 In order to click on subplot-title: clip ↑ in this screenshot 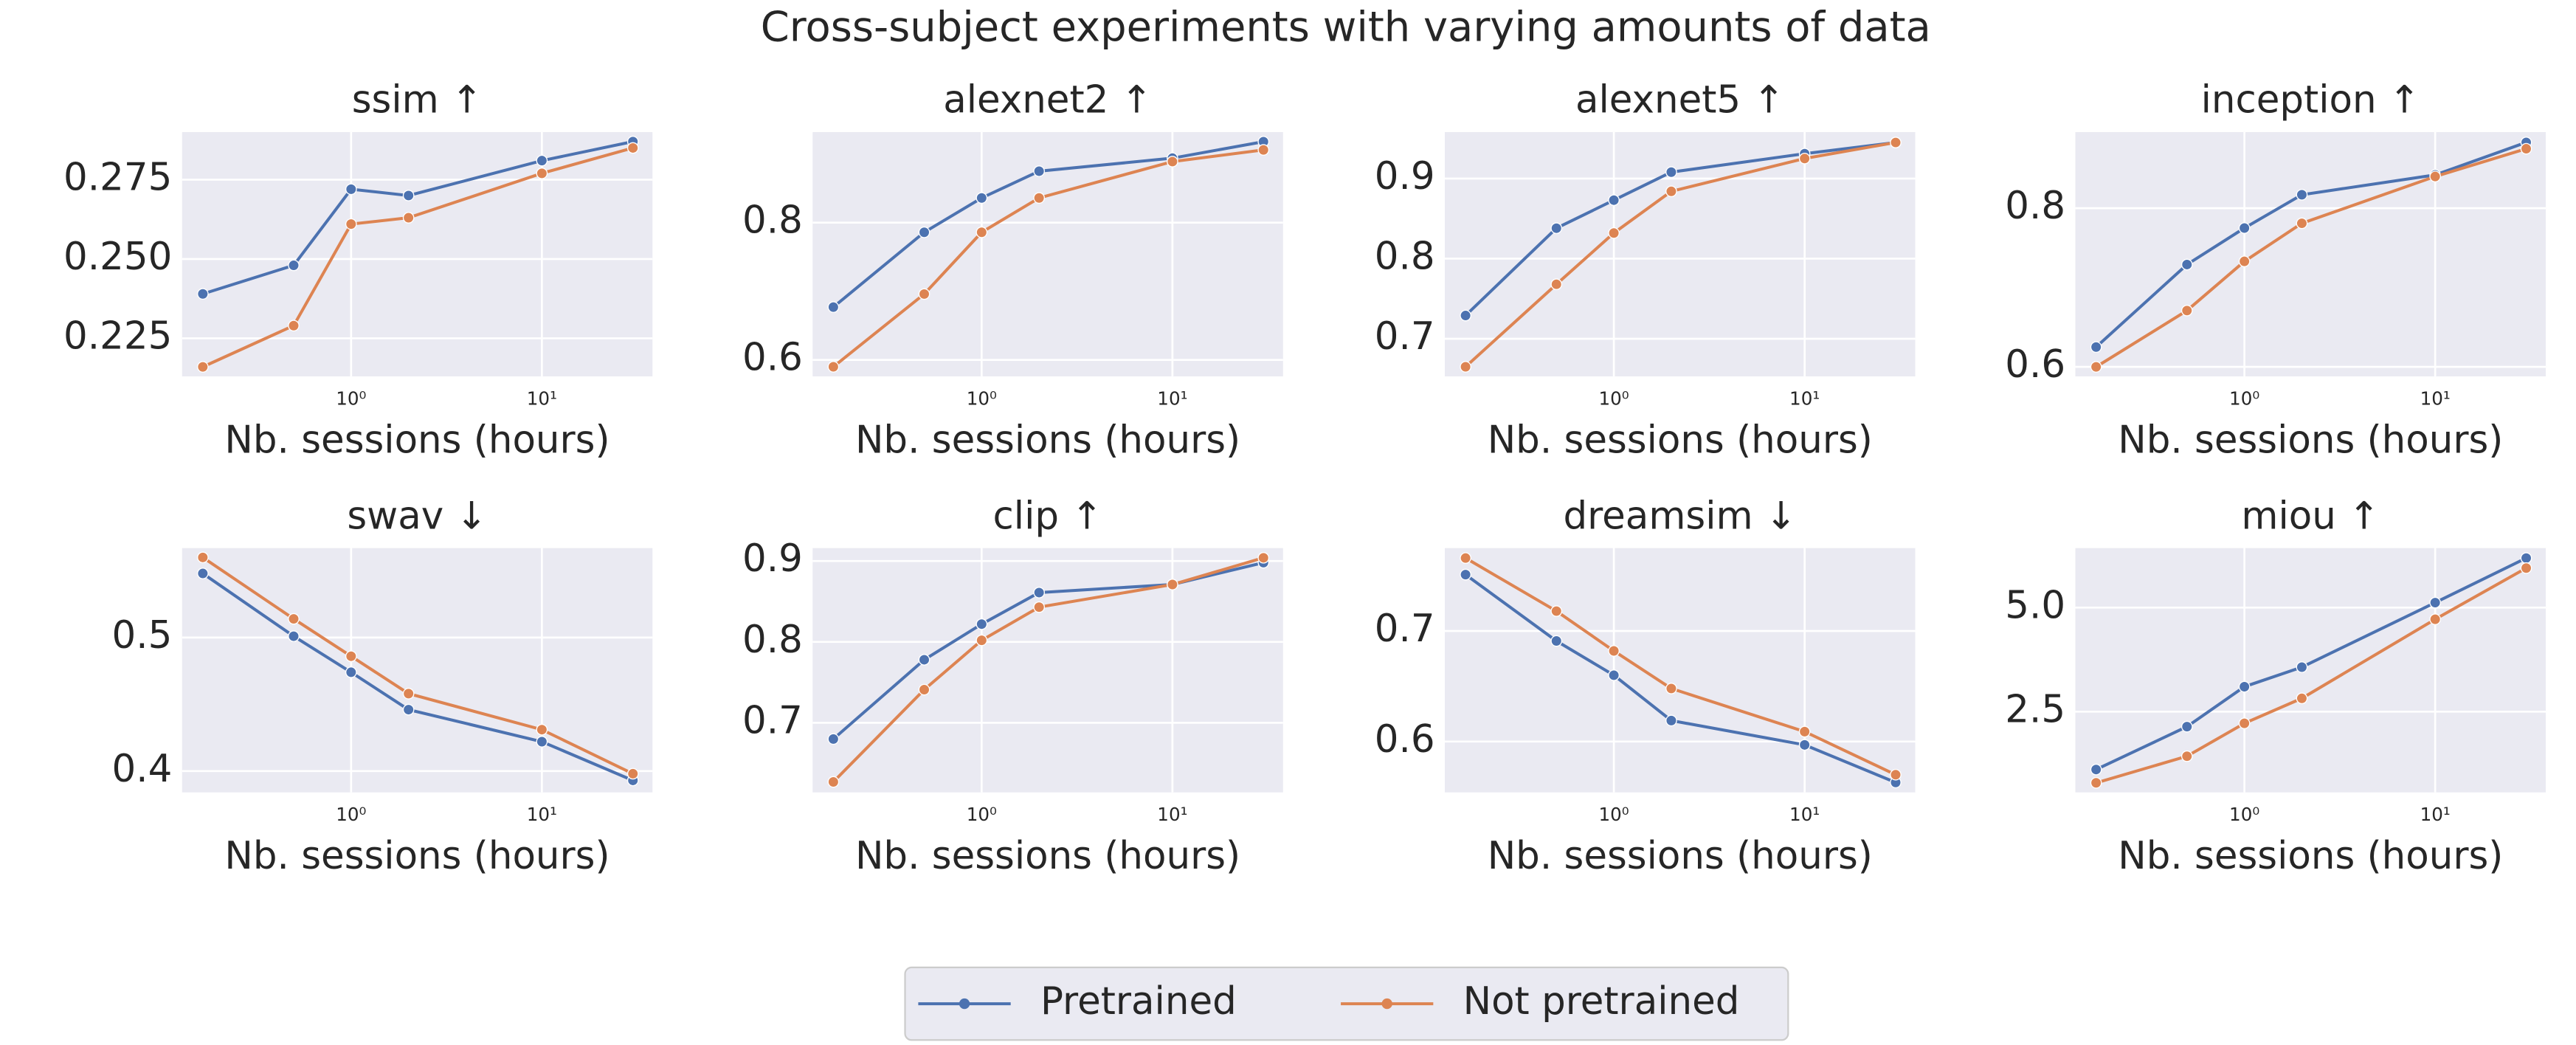, I will do `click(1048, 516)`.